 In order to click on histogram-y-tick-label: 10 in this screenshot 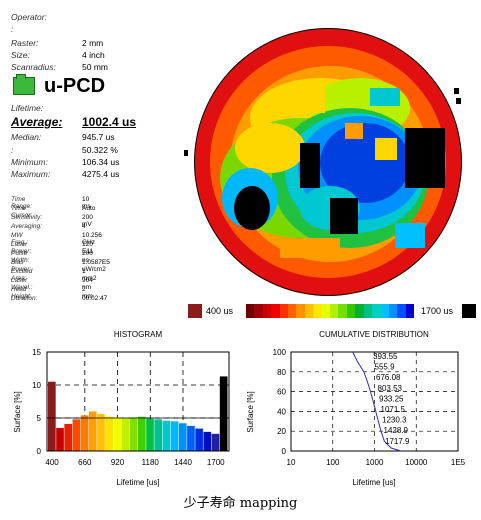, I will do `click(36, 385)`.